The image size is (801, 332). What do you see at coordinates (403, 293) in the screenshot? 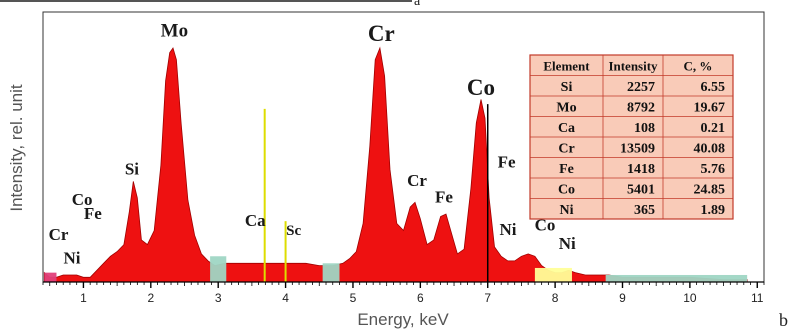
I see `x-axis-ticks: 1 2 3 4 5 6 7 8 9 10 11` at bounding box center [403, 293].